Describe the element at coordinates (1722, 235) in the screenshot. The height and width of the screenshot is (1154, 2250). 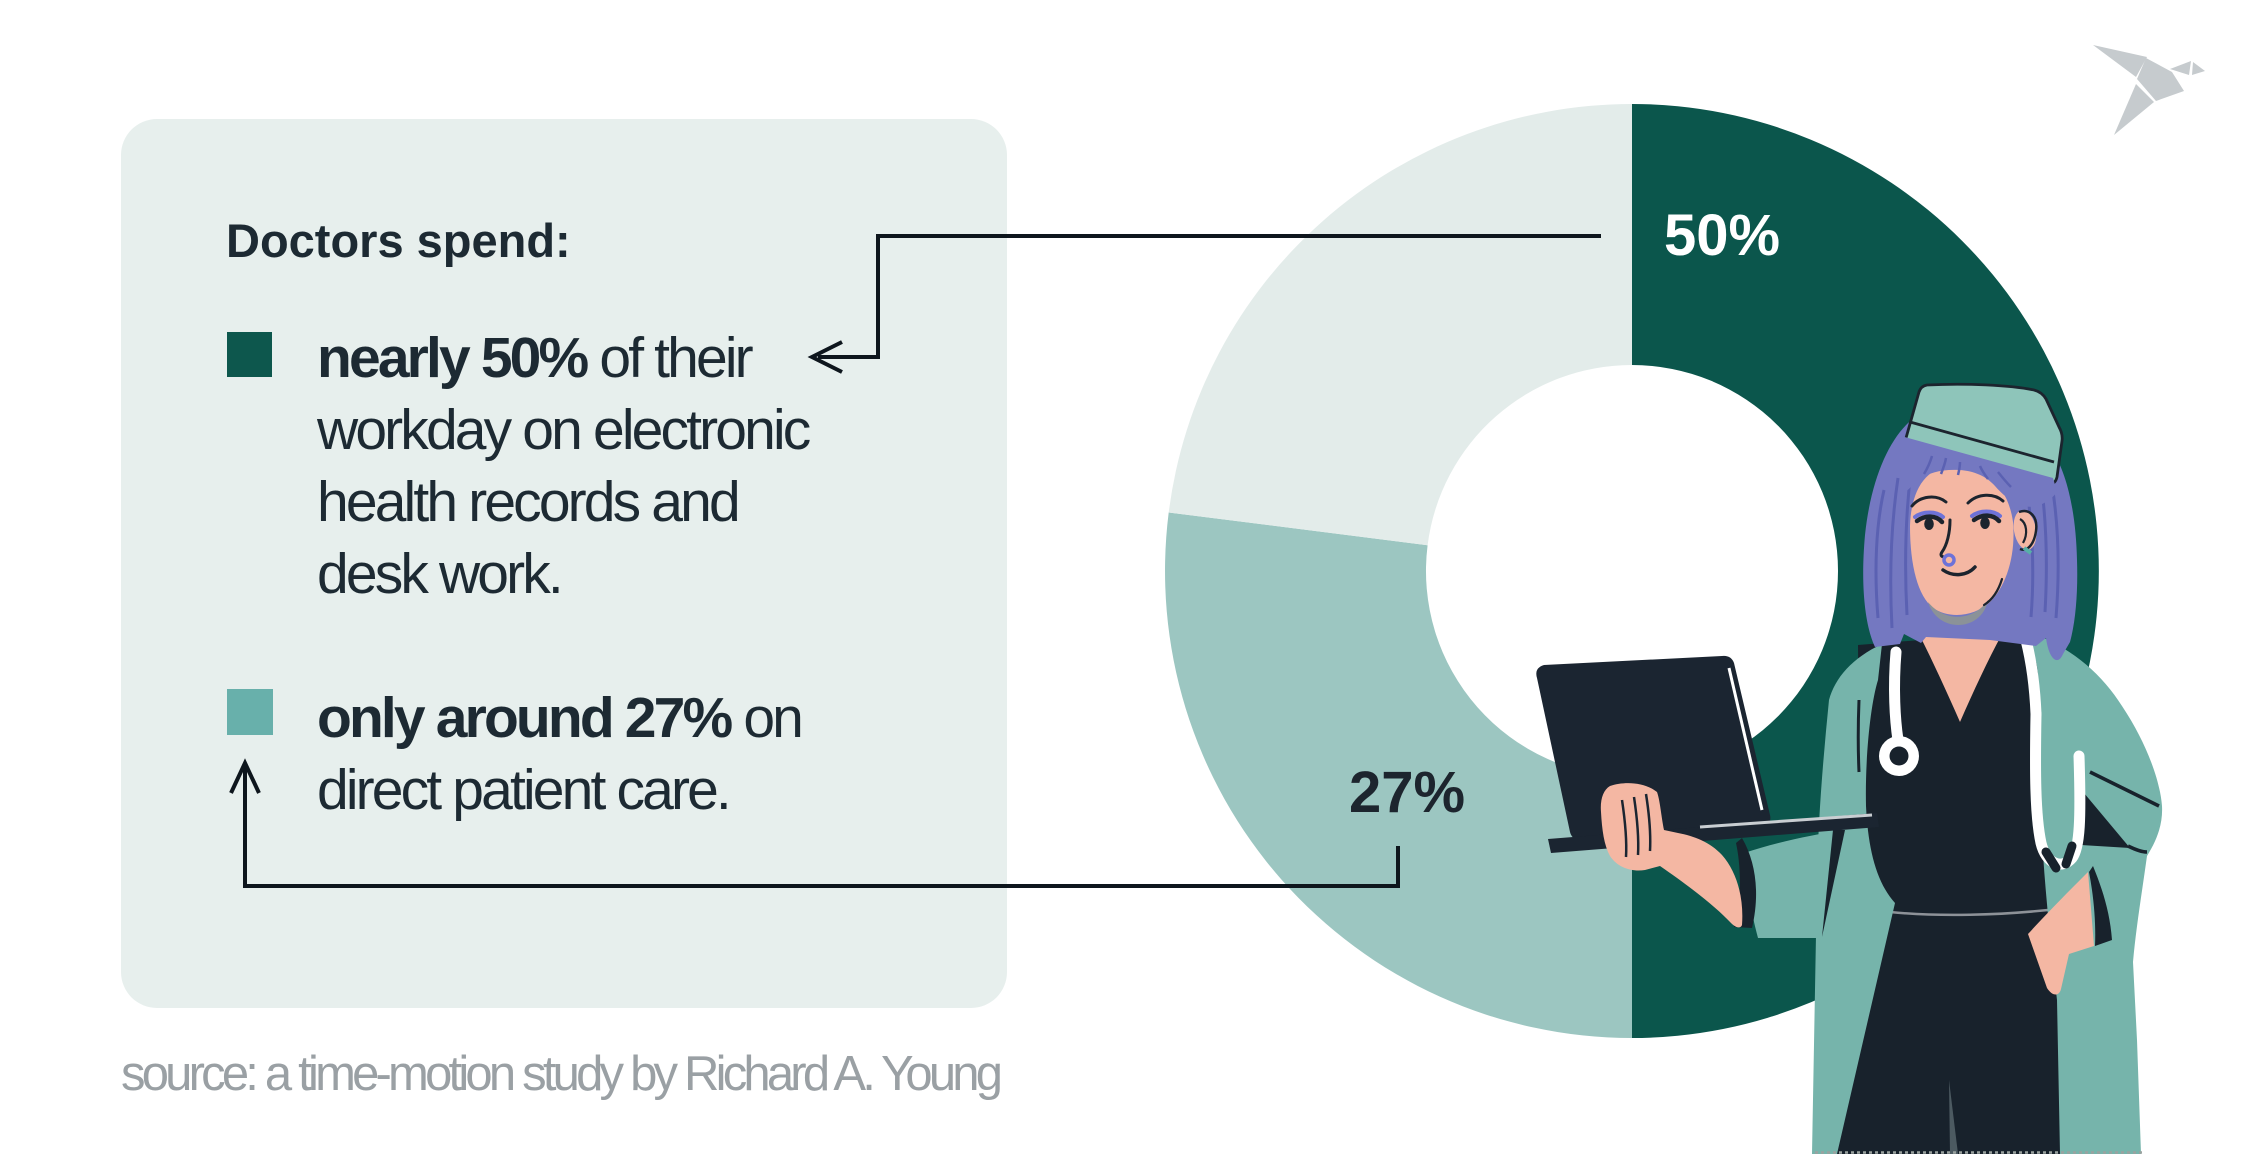
I see `svg-text: 50%` at that location.